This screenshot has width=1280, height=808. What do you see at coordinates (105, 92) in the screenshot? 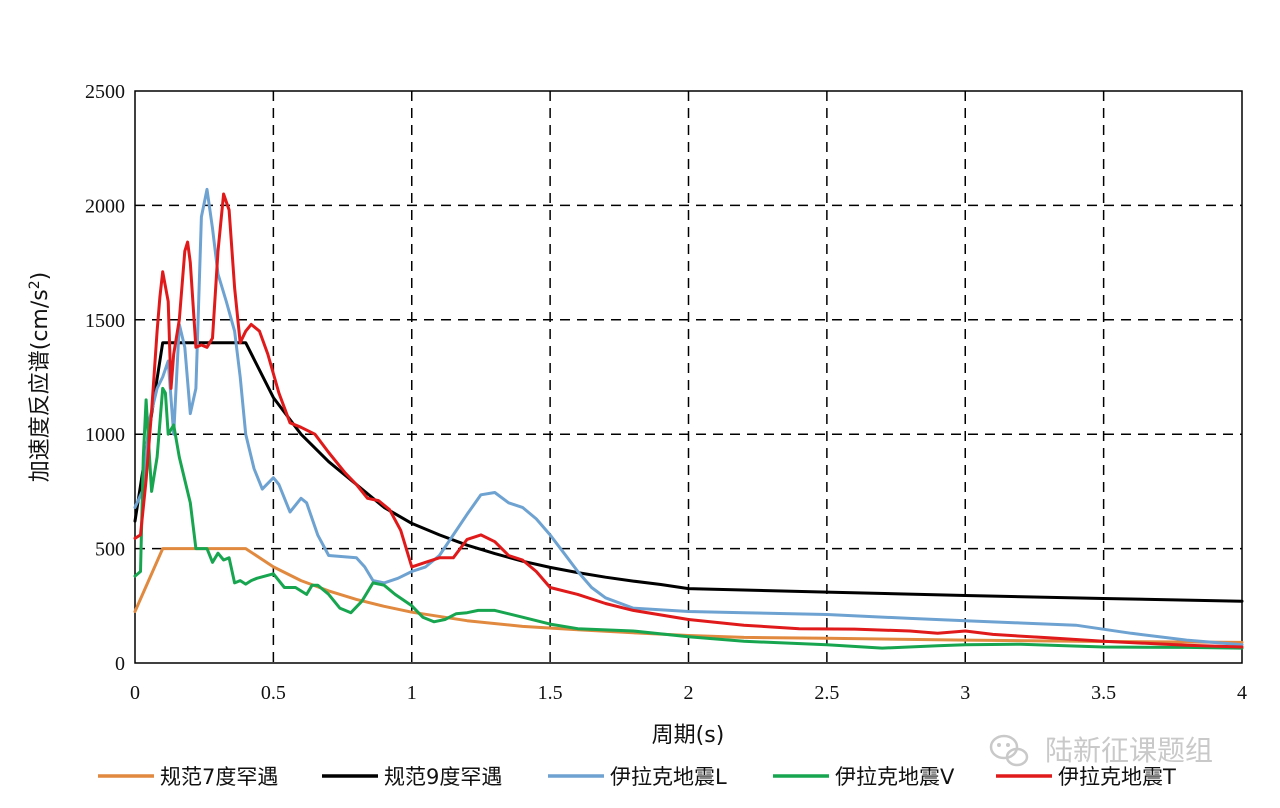
I see `y-tick-label: 2500` at bounding box center [105, 92].